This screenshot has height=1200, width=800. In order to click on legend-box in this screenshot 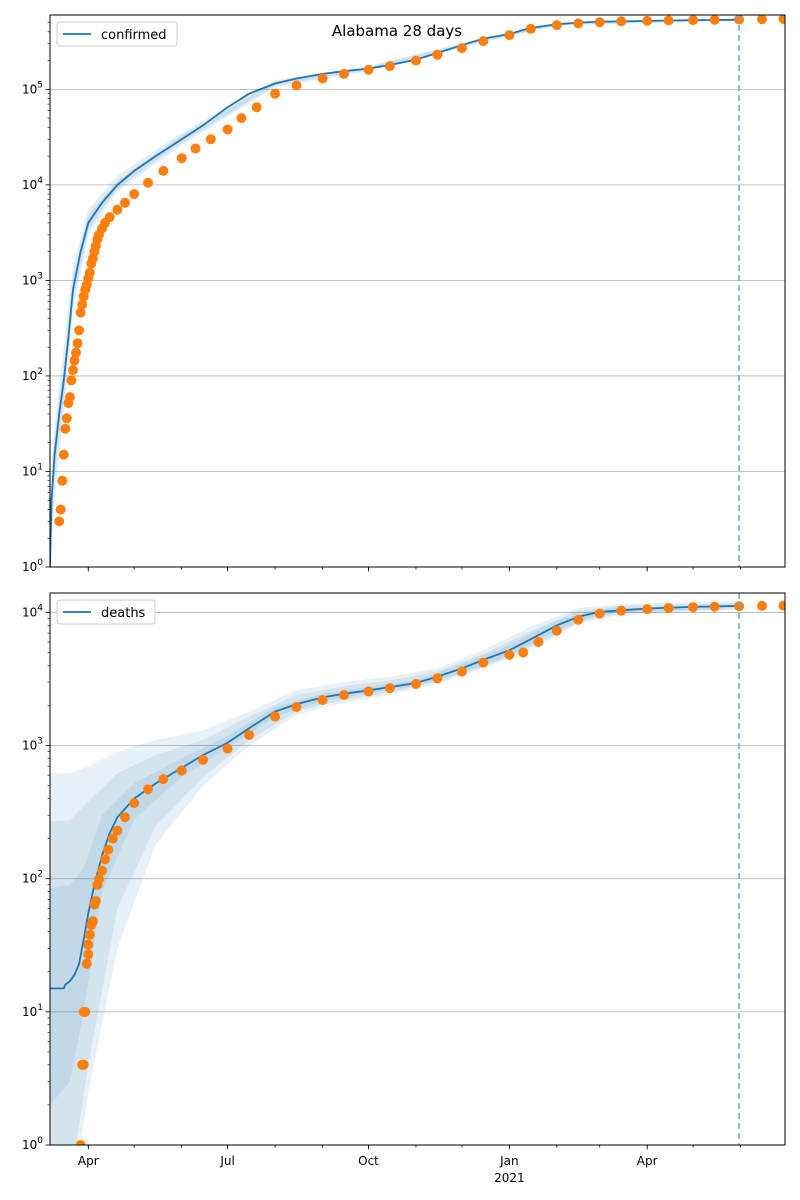, I will do `click(106, 612)`.